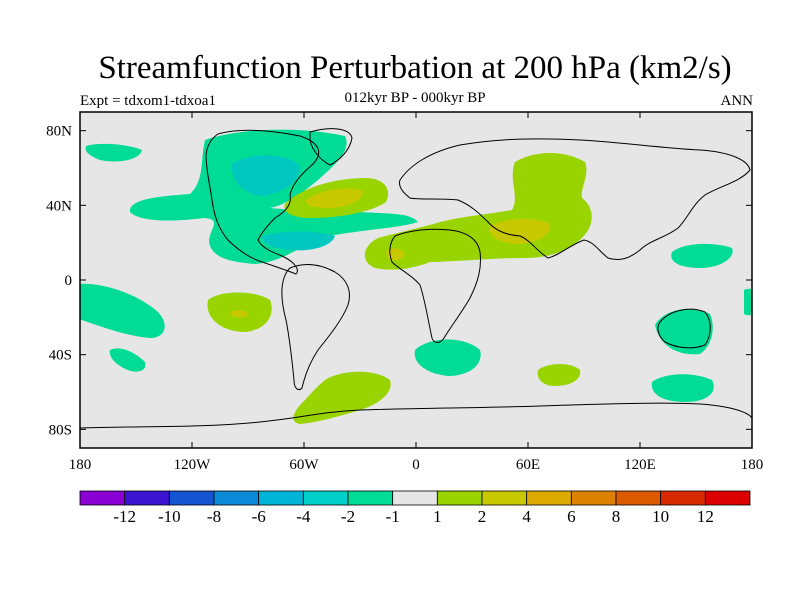  Describe the element at coordinates (640, 465) in the screenshot. I see `x-tick-label: 120E` at that location.